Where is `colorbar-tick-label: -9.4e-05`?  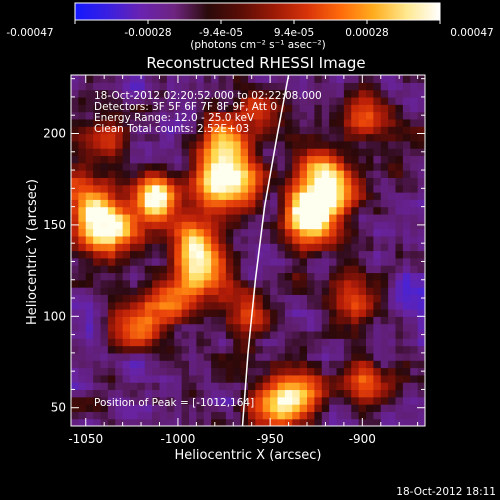
colorbar-tick-label: -9.4e-05 is located at coordinates (221, 33).